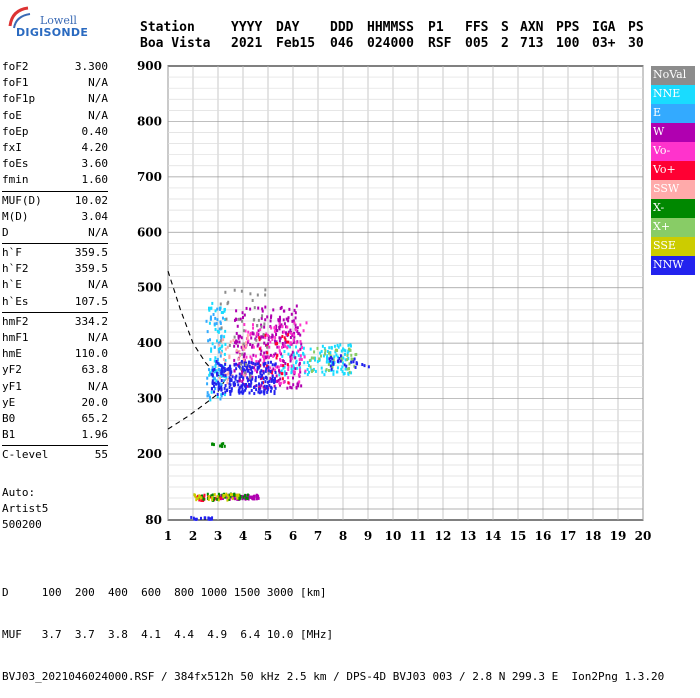 The height and width of the screenshot is (698, 700). Describe the element at coordinates (12, 370) in the screenshot. I see `param-name: yF2` at that location.